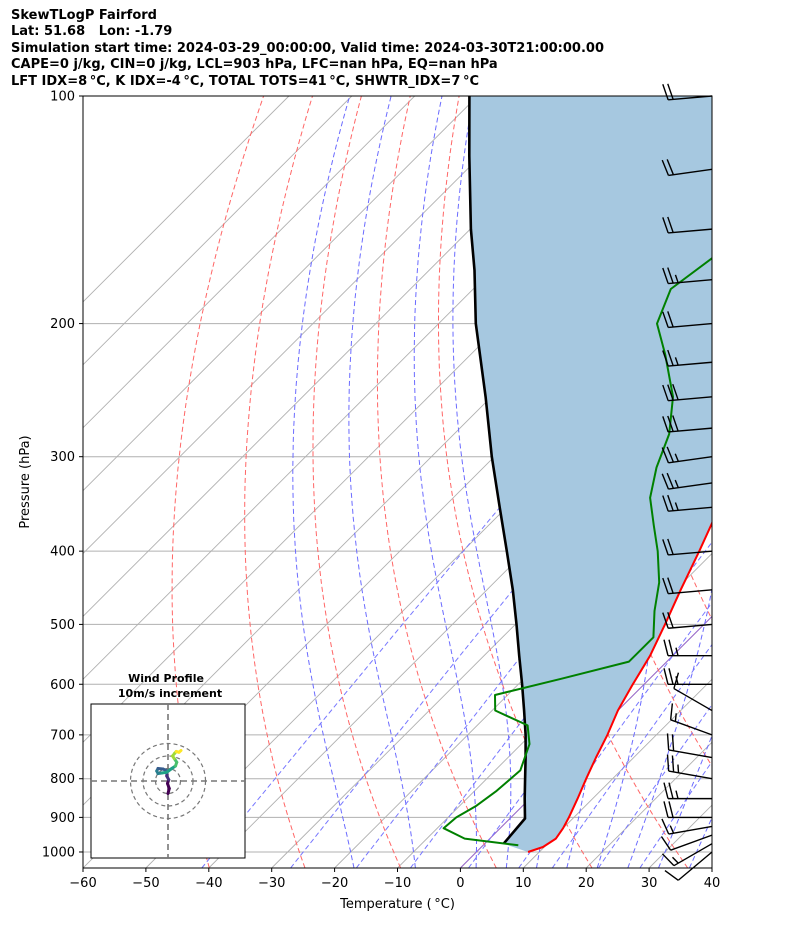 The width and height of the screenshot is (794, 937). What do you see at coordinates (62, 779) in the screenshot?
I see `y-tick-label: 800` at bounding box center [62, 779].